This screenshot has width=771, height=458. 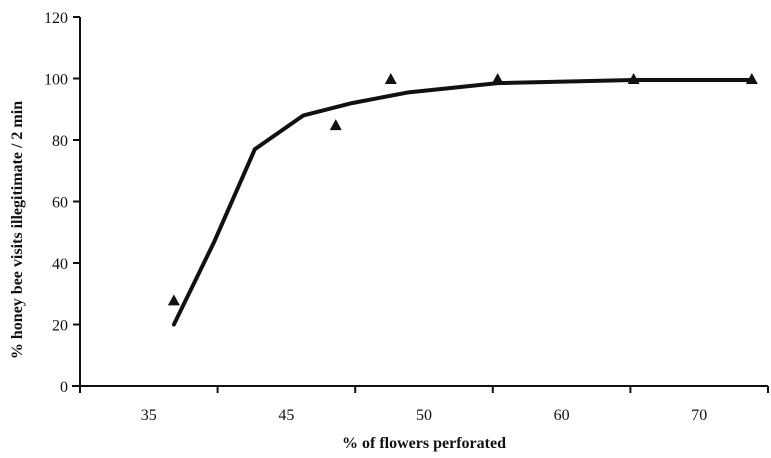 I want to click on x-axis-ticks: 35 45 50 60 70, so click(x=424, y=405).